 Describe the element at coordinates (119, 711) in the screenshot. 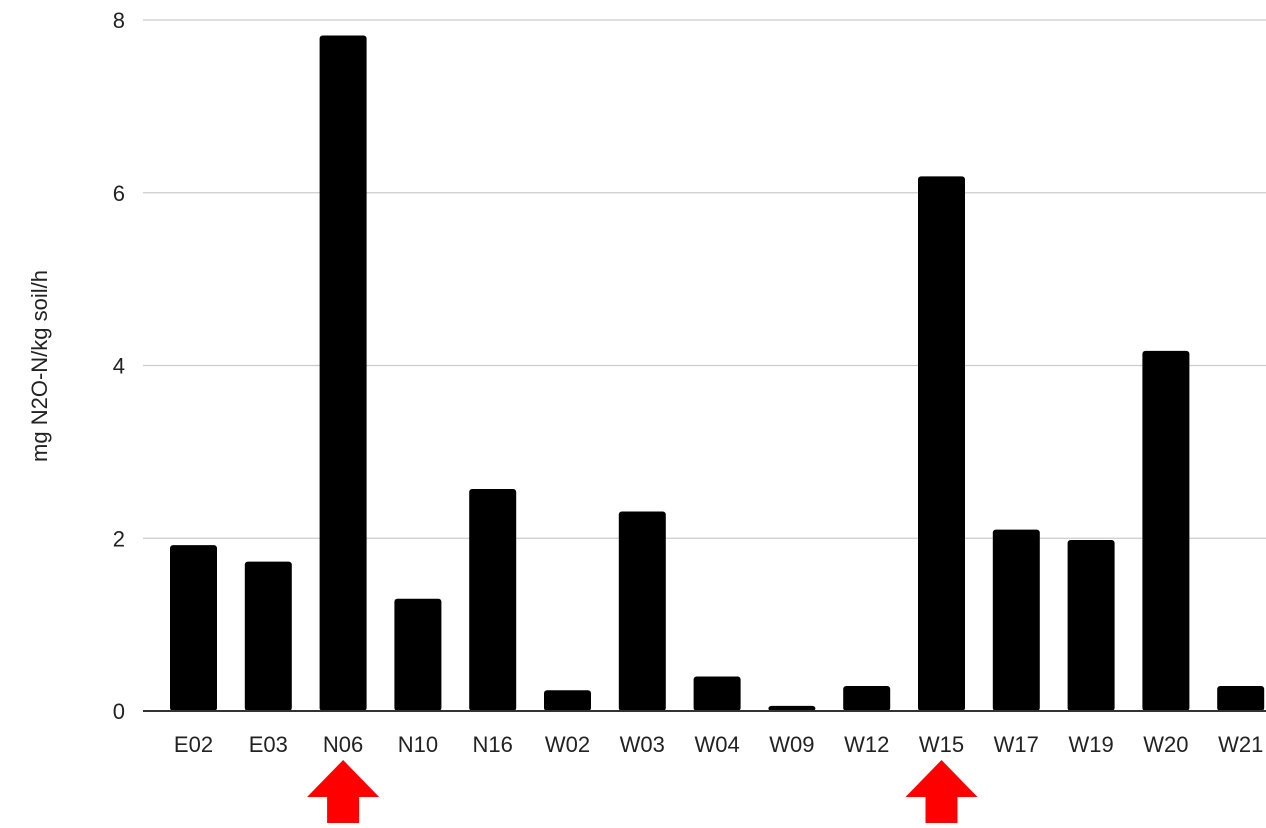

I see `y-tick-label: 0` at that location.